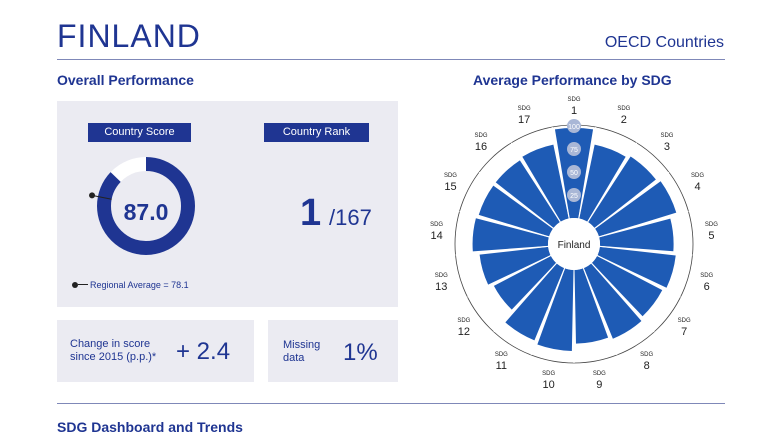 This screenshot has width=784, height=441. What do you see at coordinates (441, 286) in the screenshot?
I see `sdg-label-number: 13` at bounding box center [441, 286].